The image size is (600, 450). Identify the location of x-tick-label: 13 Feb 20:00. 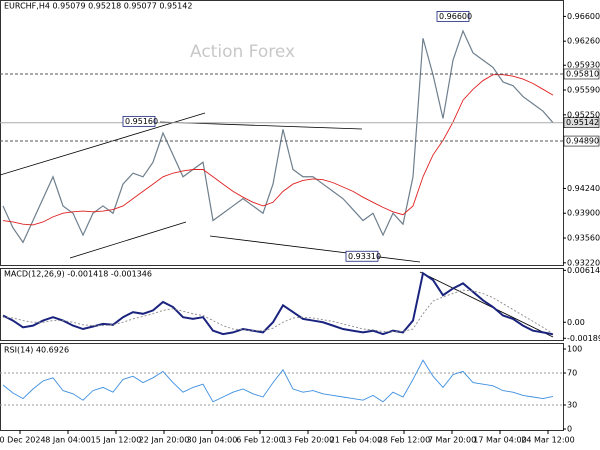
(308, 440).